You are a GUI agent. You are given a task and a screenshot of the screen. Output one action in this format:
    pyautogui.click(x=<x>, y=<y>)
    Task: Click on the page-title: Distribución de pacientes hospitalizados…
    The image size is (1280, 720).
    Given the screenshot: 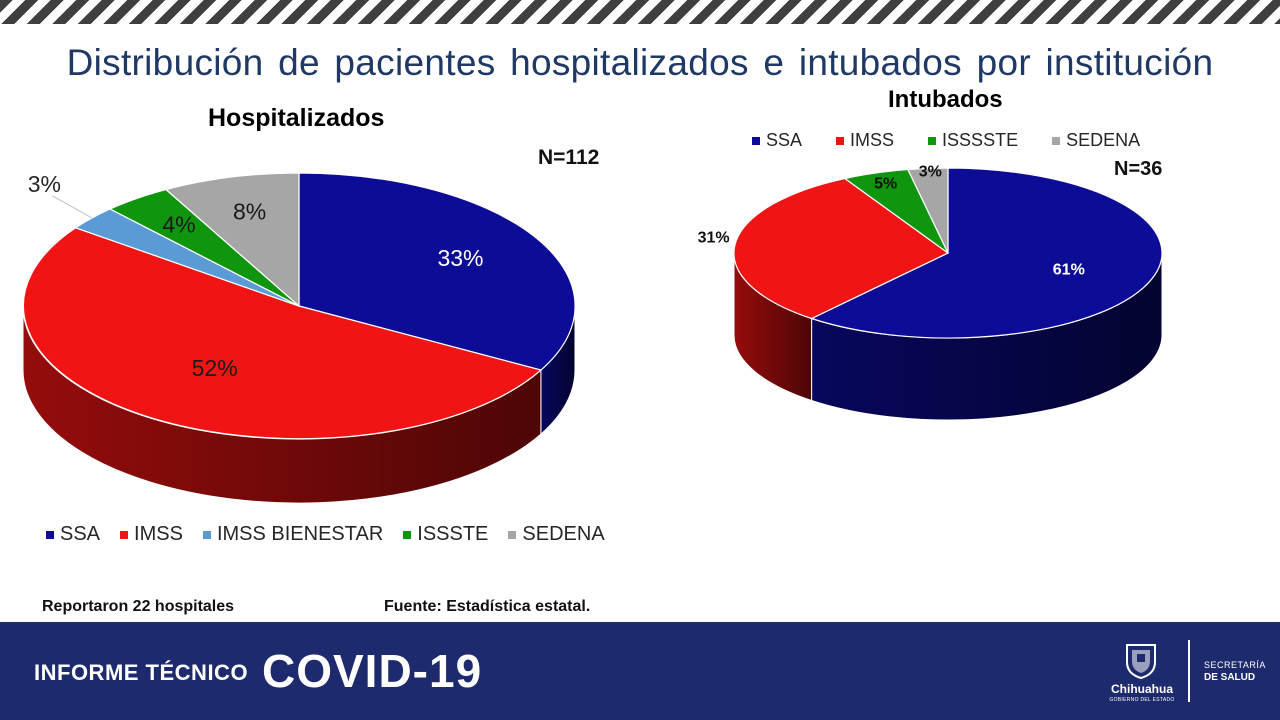 What is the action you would take?
    pyautogui.click(x=640, y=62)
    